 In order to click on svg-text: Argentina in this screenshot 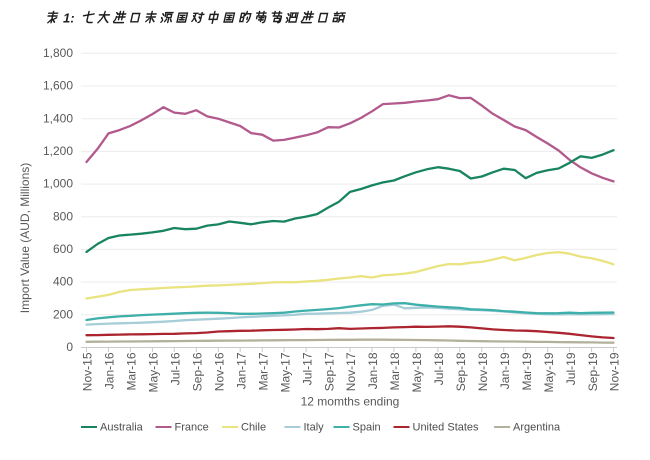, I will do `click(537, 428)`.